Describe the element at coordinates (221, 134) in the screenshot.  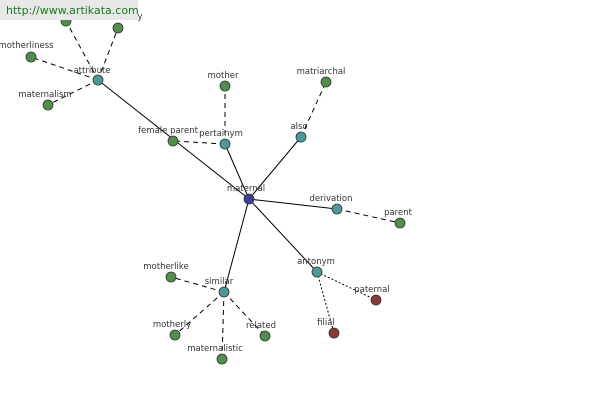
I see `node-label: pertainym` at that location.